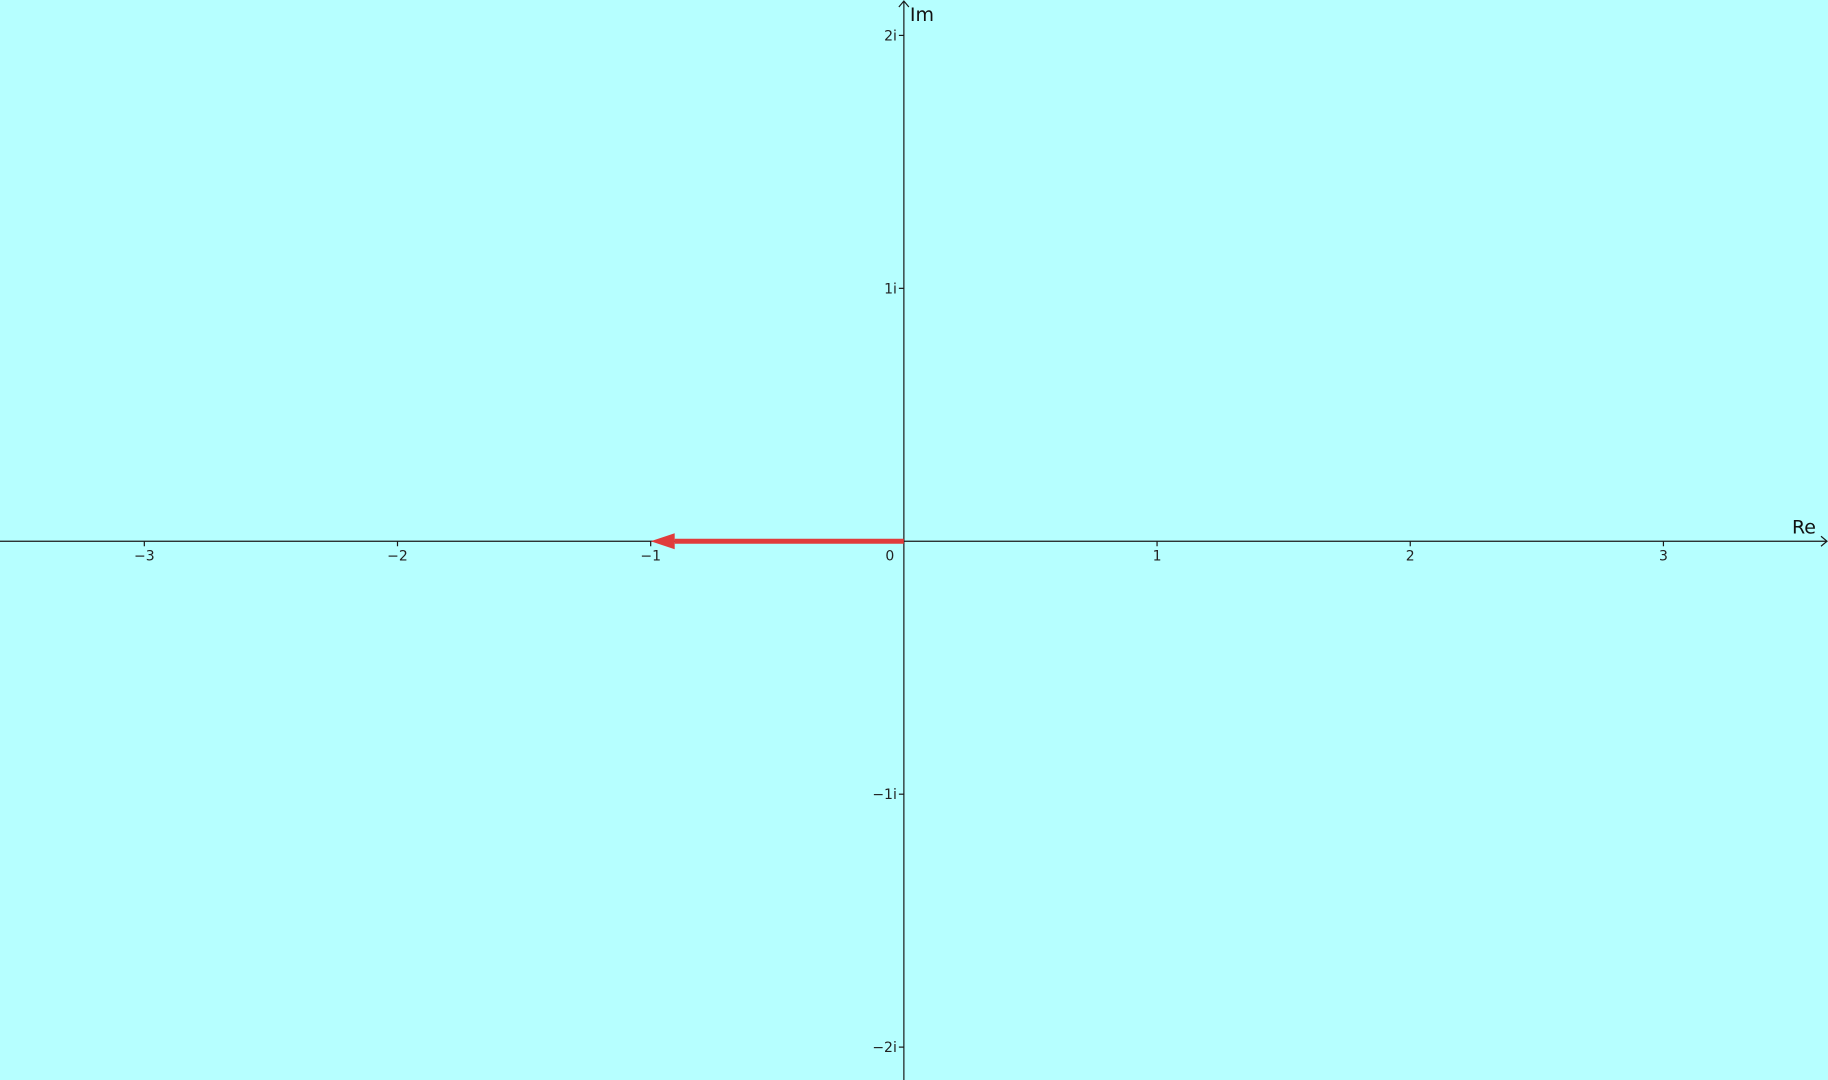  What do you see at coordinates (650, 556) in the screenshot?
I see `x-tick-label: −1` at bounding box center [650, 556].